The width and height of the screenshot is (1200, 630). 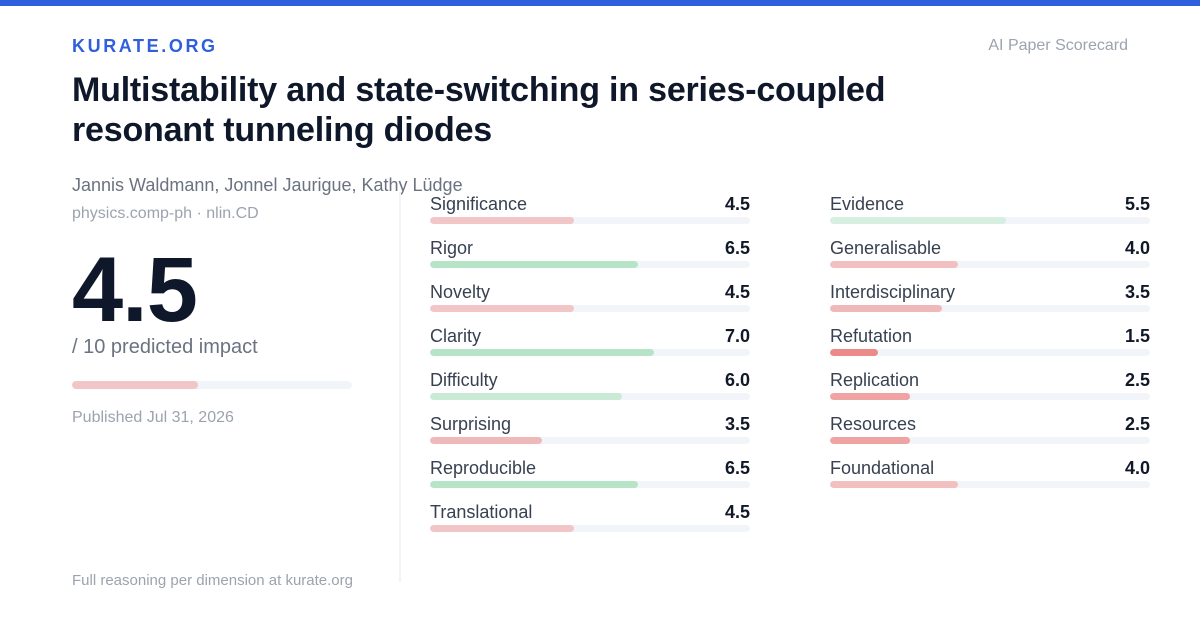 I want to click on dimension-value: 7.0, so click(x=737, y=336).